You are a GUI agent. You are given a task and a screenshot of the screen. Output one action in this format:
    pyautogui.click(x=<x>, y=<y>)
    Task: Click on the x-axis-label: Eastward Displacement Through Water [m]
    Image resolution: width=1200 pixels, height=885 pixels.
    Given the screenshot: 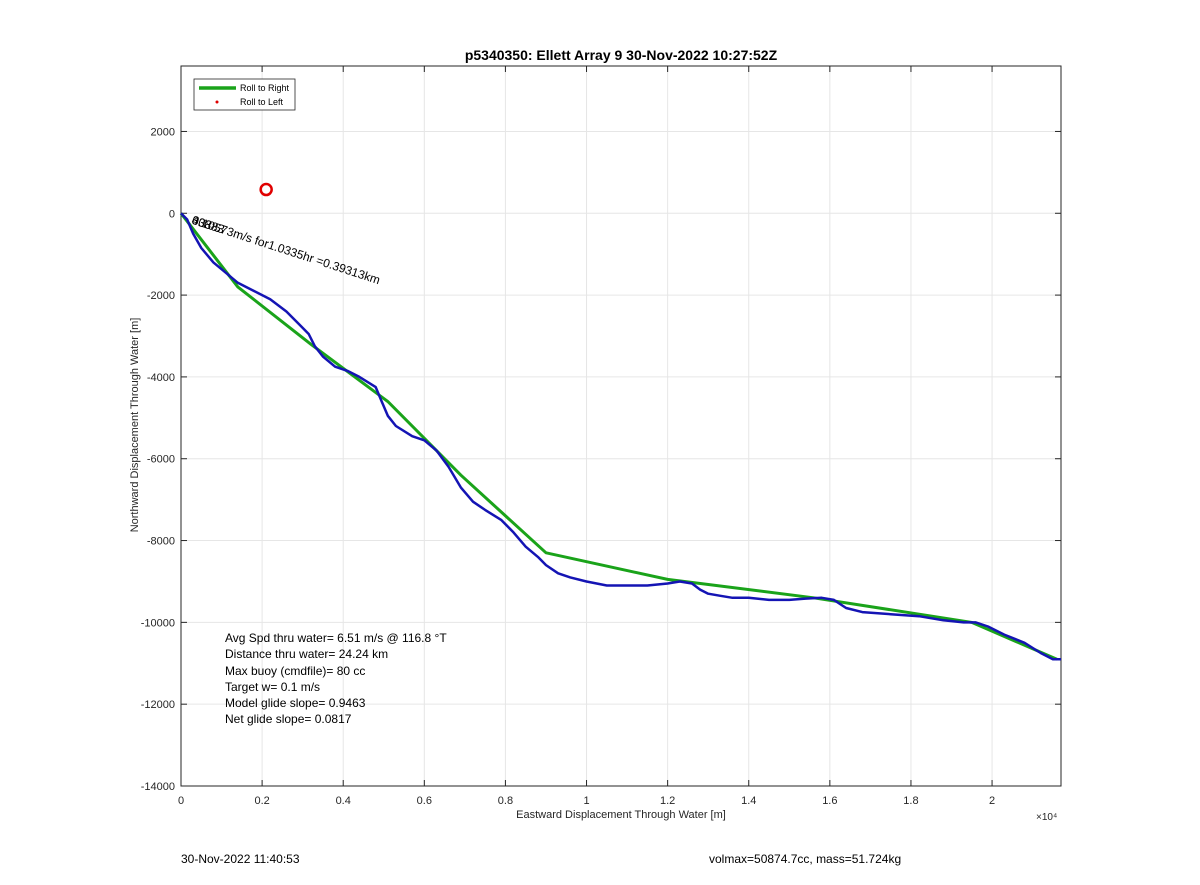 What is the action you would take?
    pyautogui.click(x=621, y=815)
    